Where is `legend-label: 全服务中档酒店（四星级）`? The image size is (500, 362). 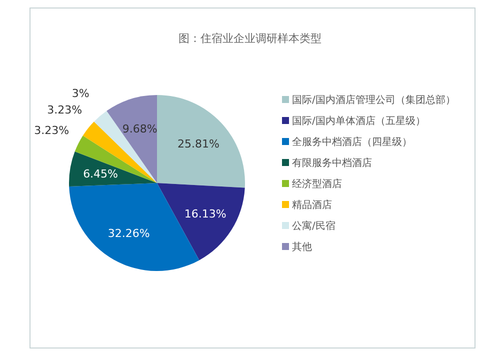 legend-label: 全服务中档酒店（四星级） is located at coordinates (352, 142).